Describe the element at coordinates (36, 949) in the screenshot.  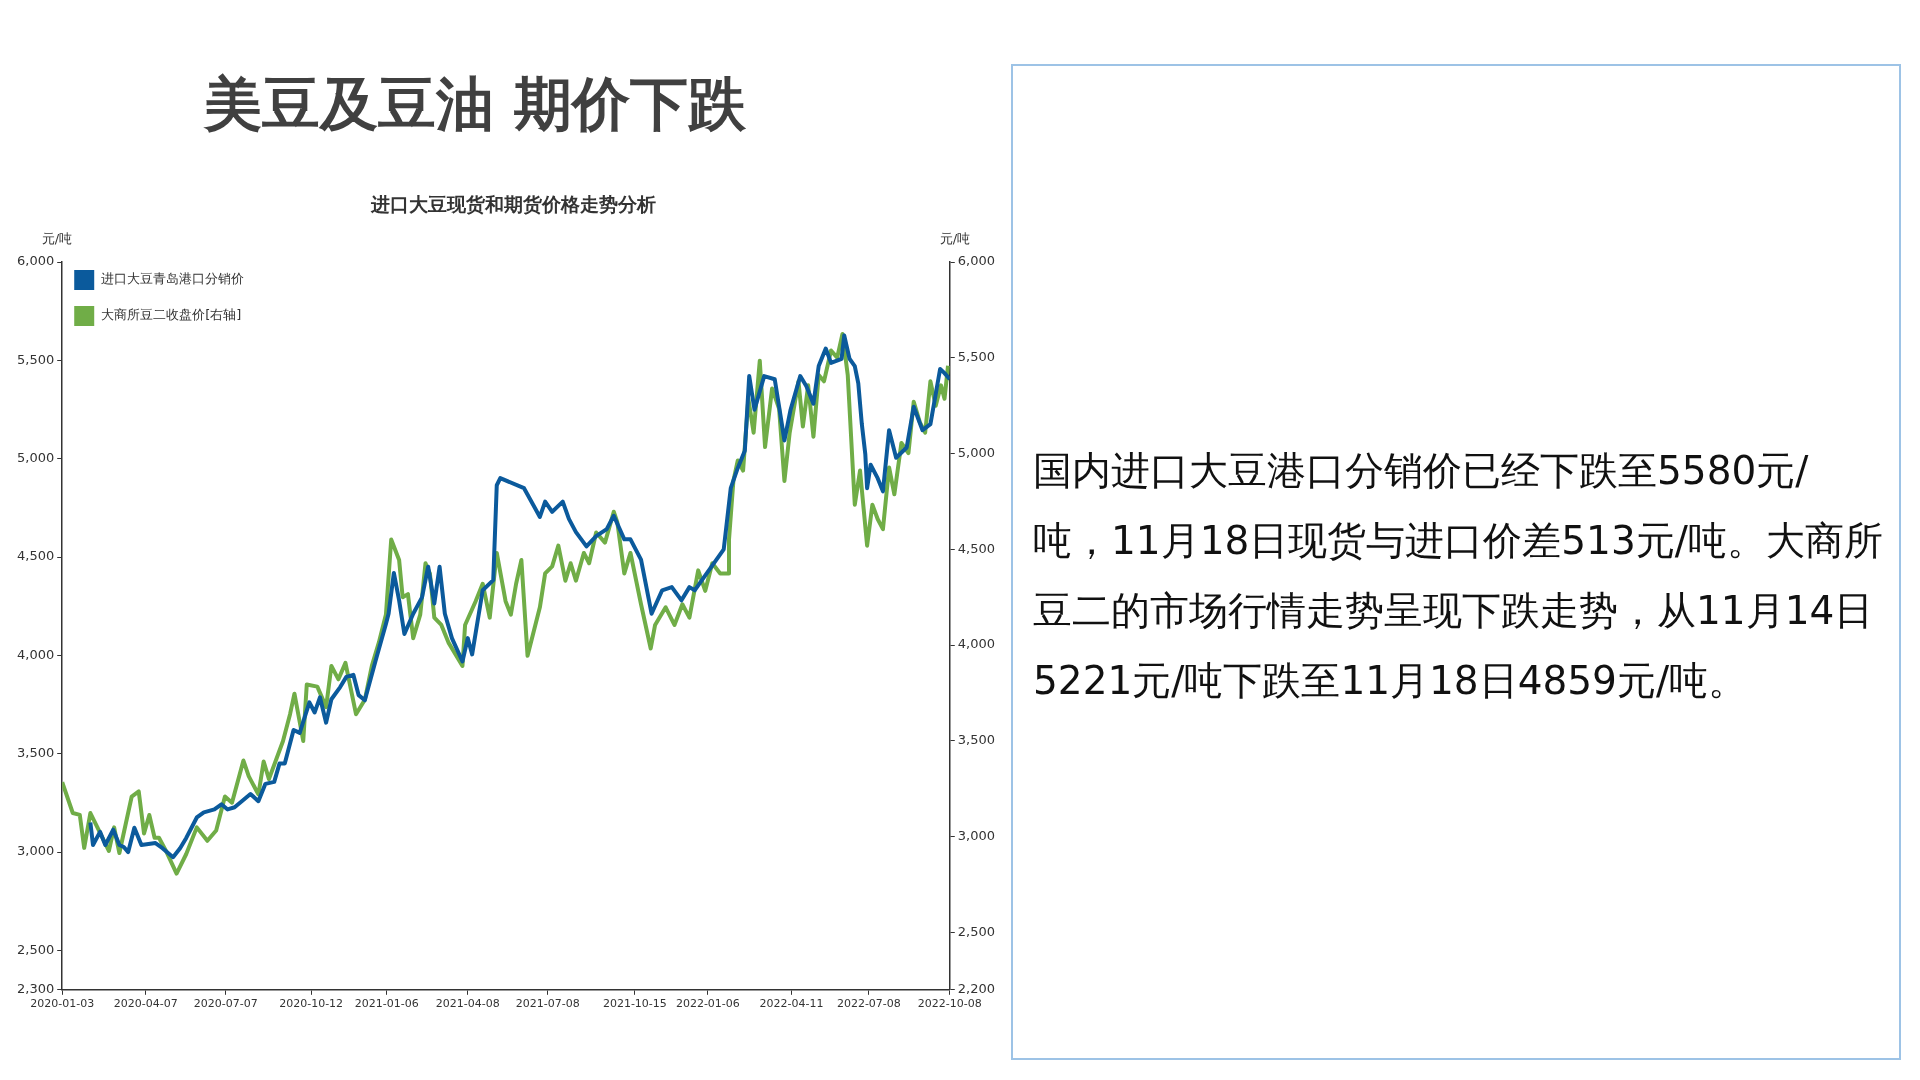
I see `y-tick-label: 2,500` at that location.